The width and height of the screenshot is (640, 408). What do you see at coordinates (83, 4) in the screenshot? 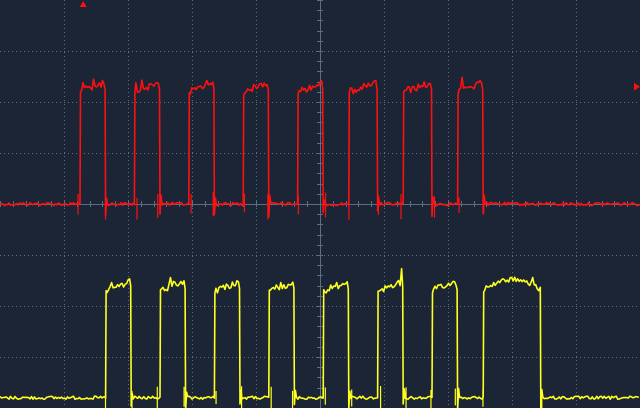
I see `trigger-position-marker` at bounding box center [83, 4].